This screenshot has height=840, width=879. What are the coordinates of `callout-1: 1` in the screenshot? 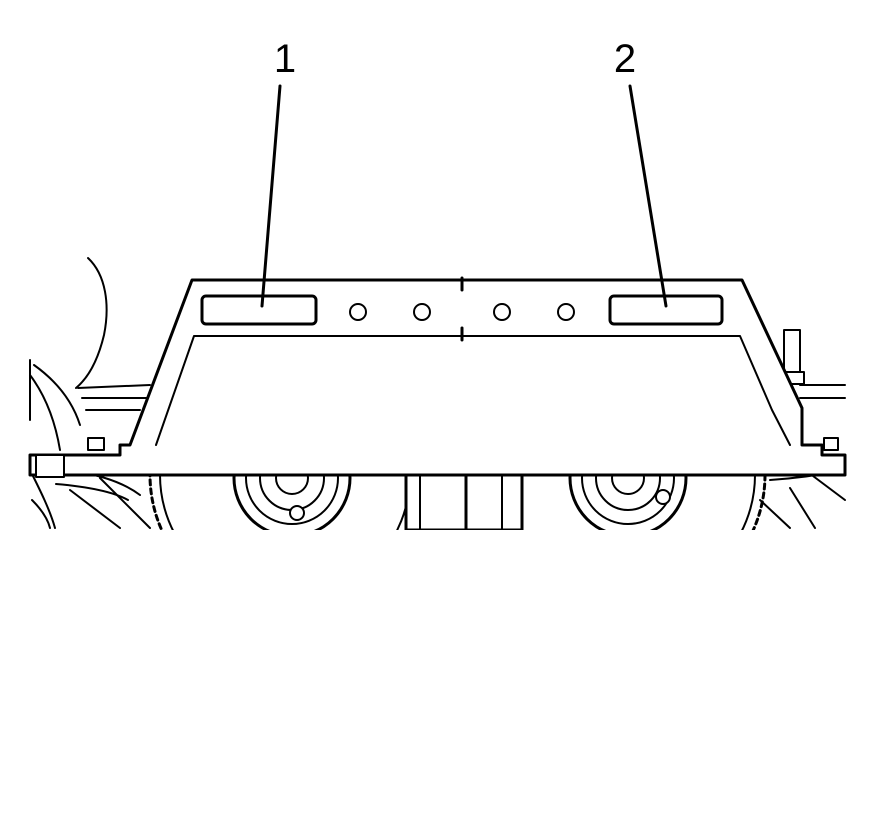 It's located at (278, 172).